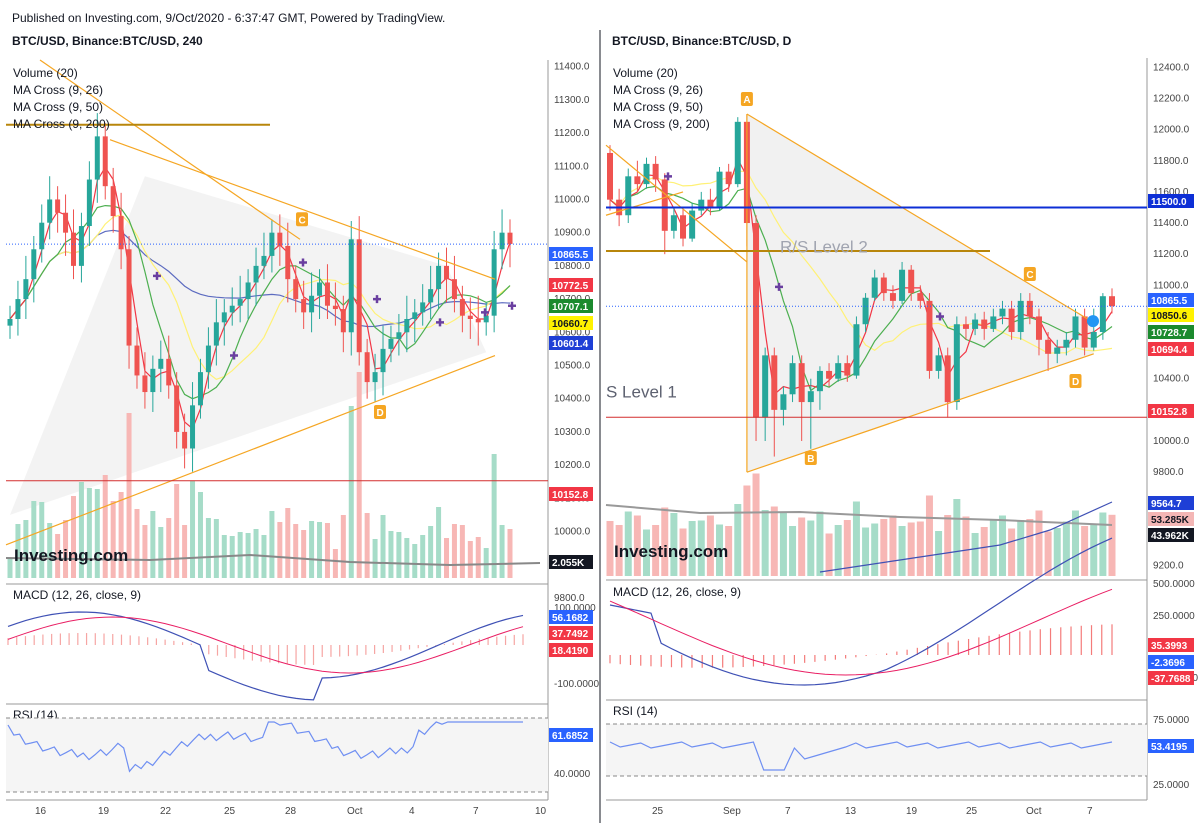 This screenshot has width=1200, height=823. I want to click on left-macd-value-2: 18.4190, so click(571, 650).